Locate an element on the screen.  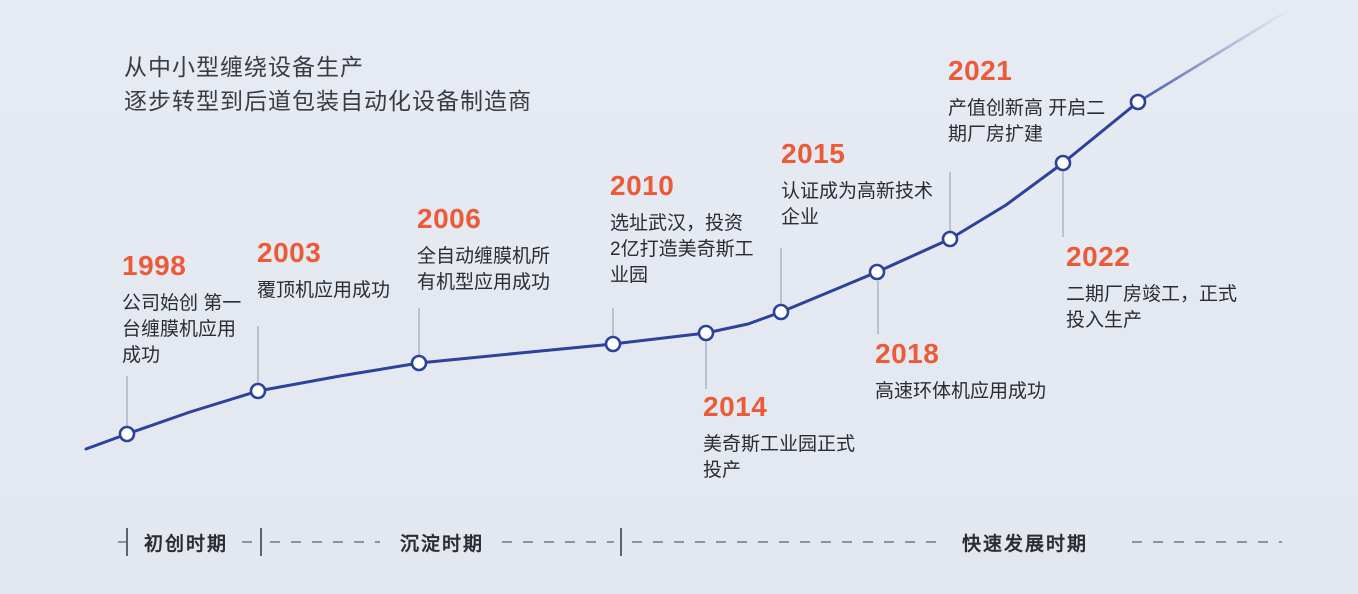
node-1998 is located at coordinates (127, 434).